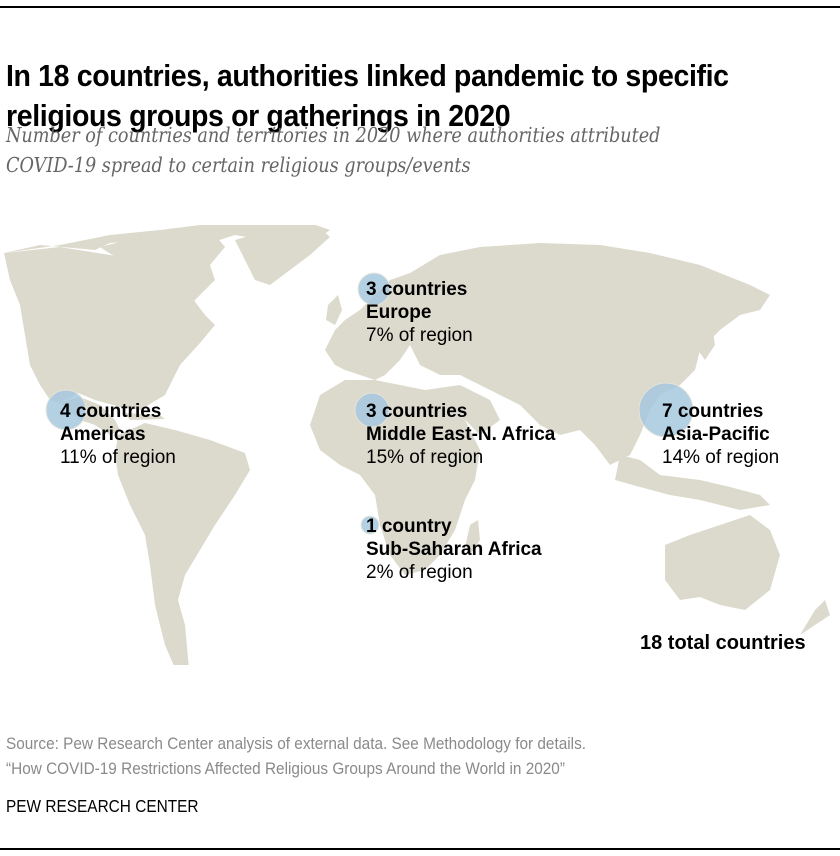 This screenshot has width=840, height=856. What do you see at coordinates (420, 7) in the screenshot?
I see `top-rule` at bounding box center [420, 7].